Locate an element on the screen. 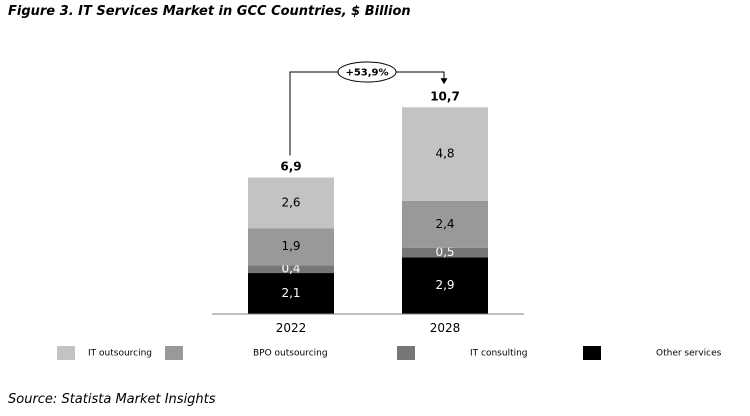  bar-it-outsourcing-2022 is located at coordinates (291, 203).